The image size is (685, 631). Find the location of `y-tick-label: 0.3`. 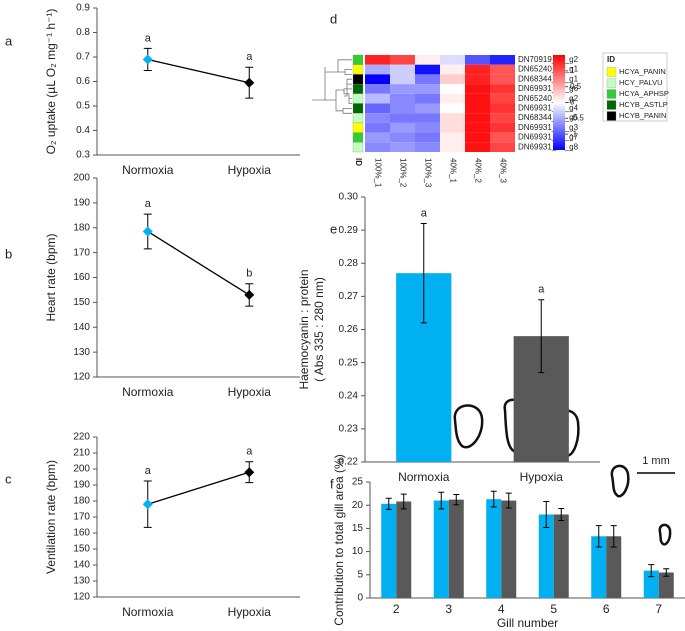

y-tick-label: 0.3 is located at coordinates (83, 155).